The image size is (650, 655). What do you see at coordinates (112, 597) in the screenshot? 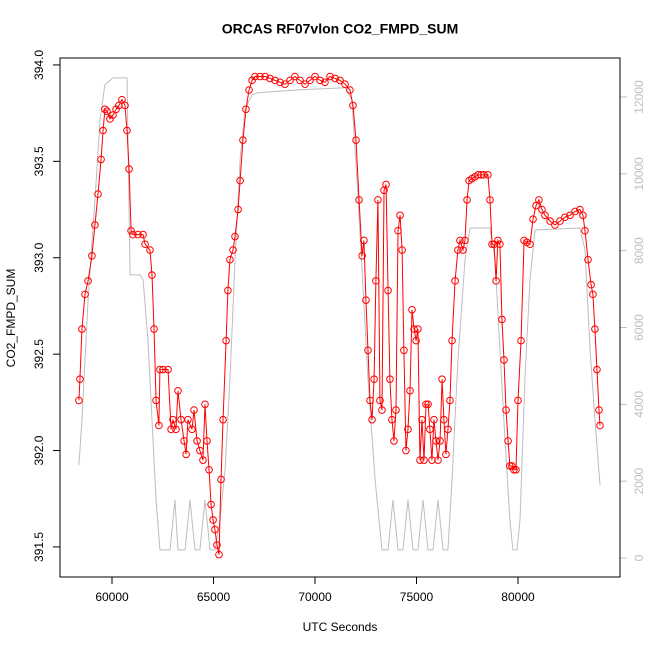
I see `x-tick-label: 60000` at bounding box center [112, 597].